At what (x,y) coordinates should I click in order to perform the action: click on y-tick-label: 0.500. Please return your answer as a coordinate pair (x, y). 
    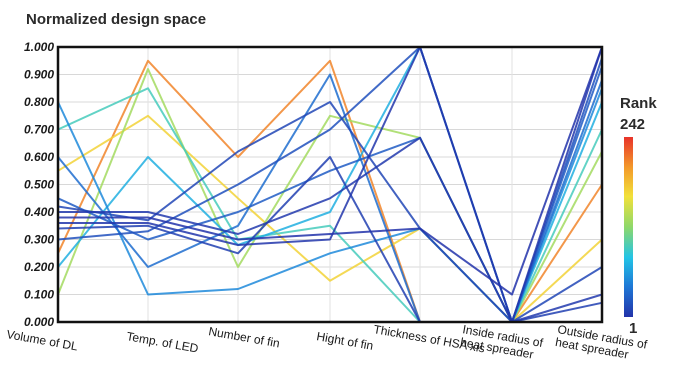
    Looking at the image, I should click on (39, 185).